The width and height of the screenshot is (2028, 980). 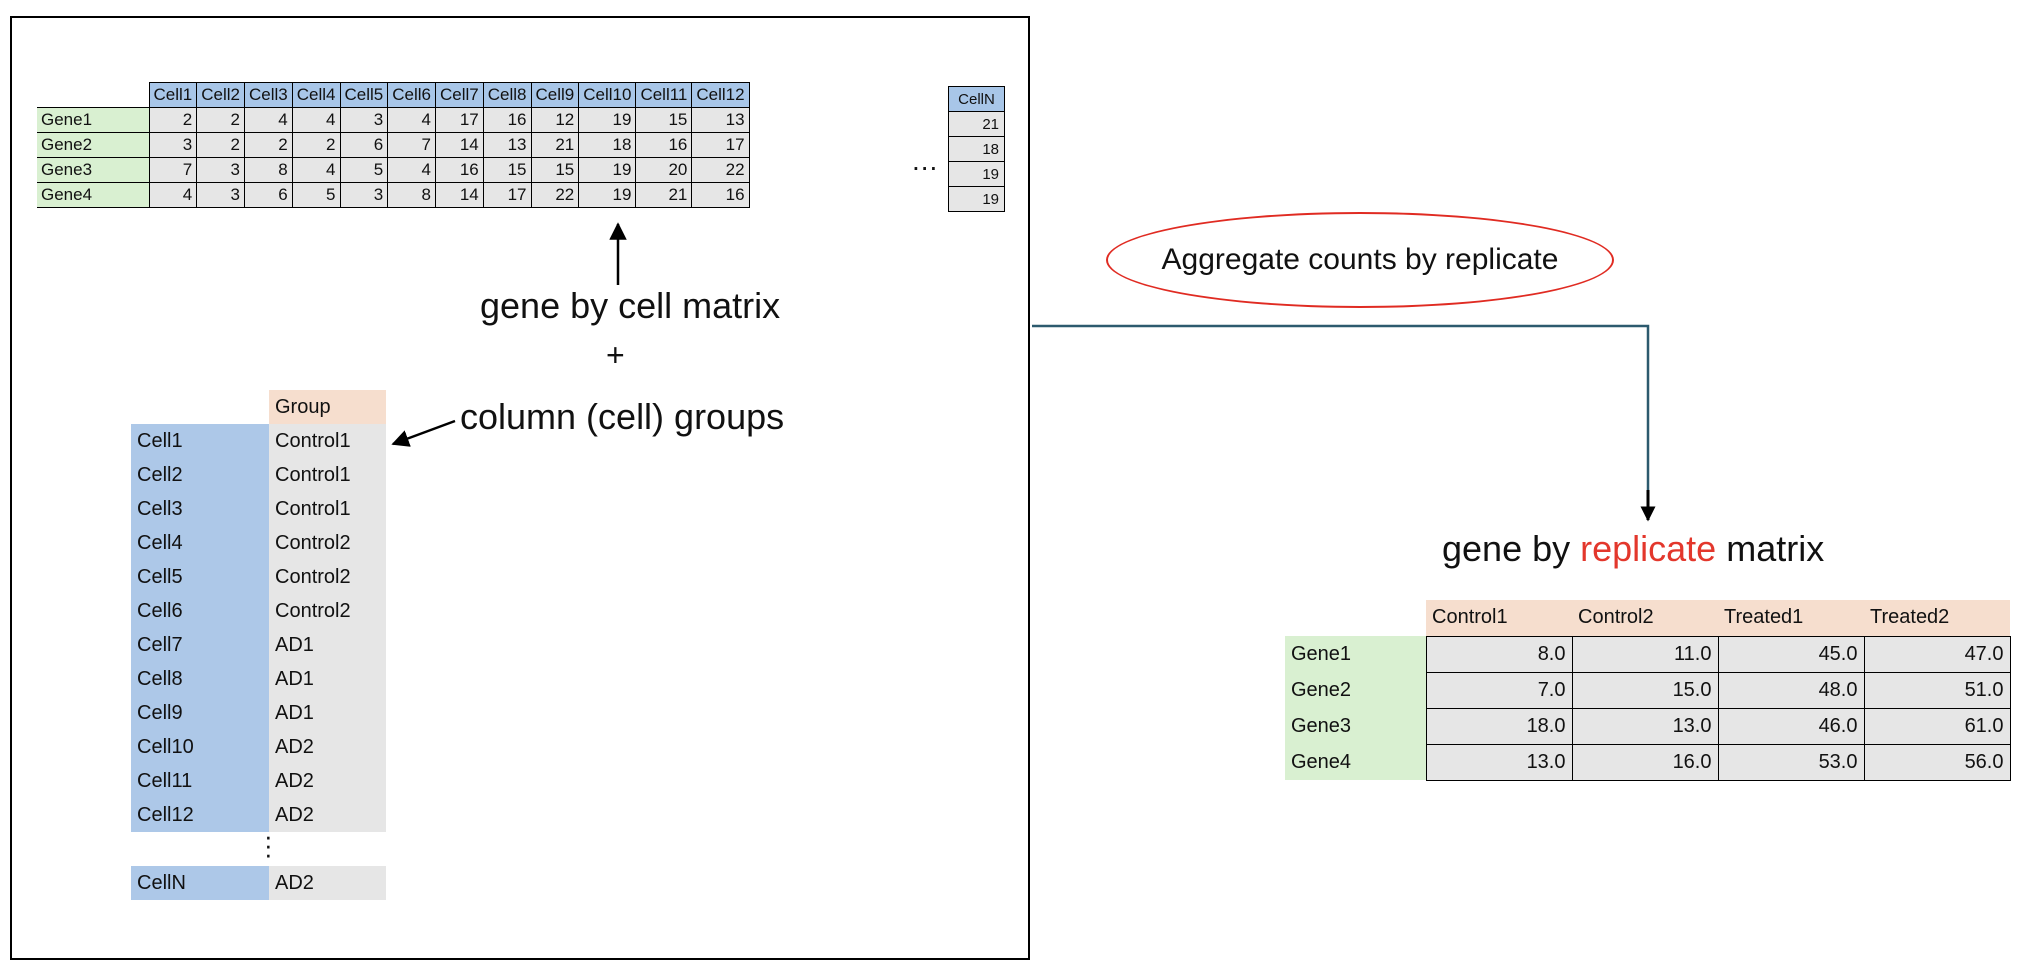 What do you see at coordinates (664, 170) in the screenshot?
I see `count-cell: 20` at bounding box center [664, 170].